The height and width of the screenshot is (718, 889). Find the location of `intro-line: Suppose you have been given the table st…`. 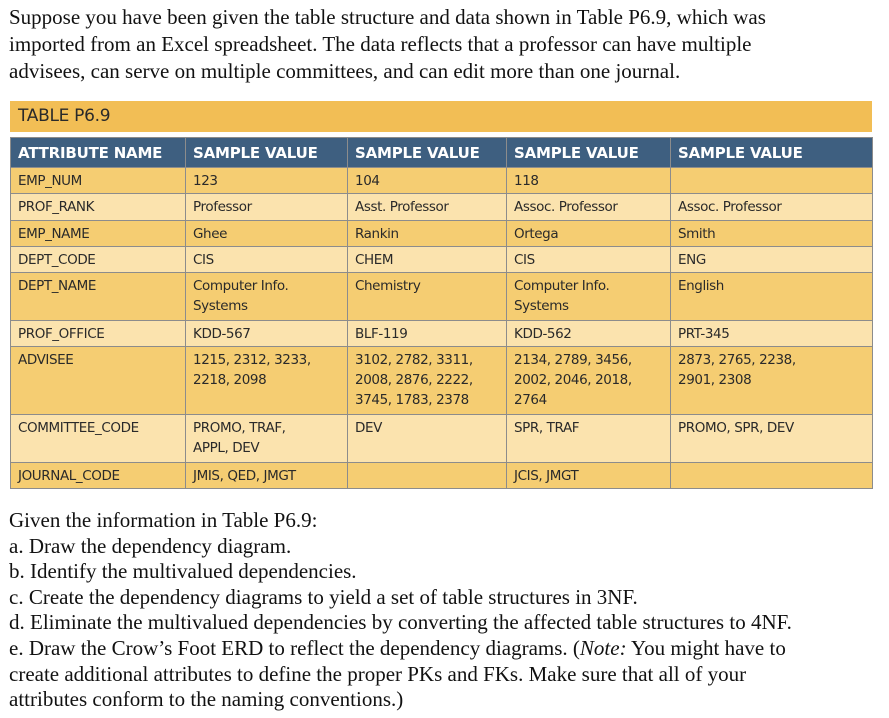

intro-line: Suppose you have been given the table st… is located at coordinates (387, 17).